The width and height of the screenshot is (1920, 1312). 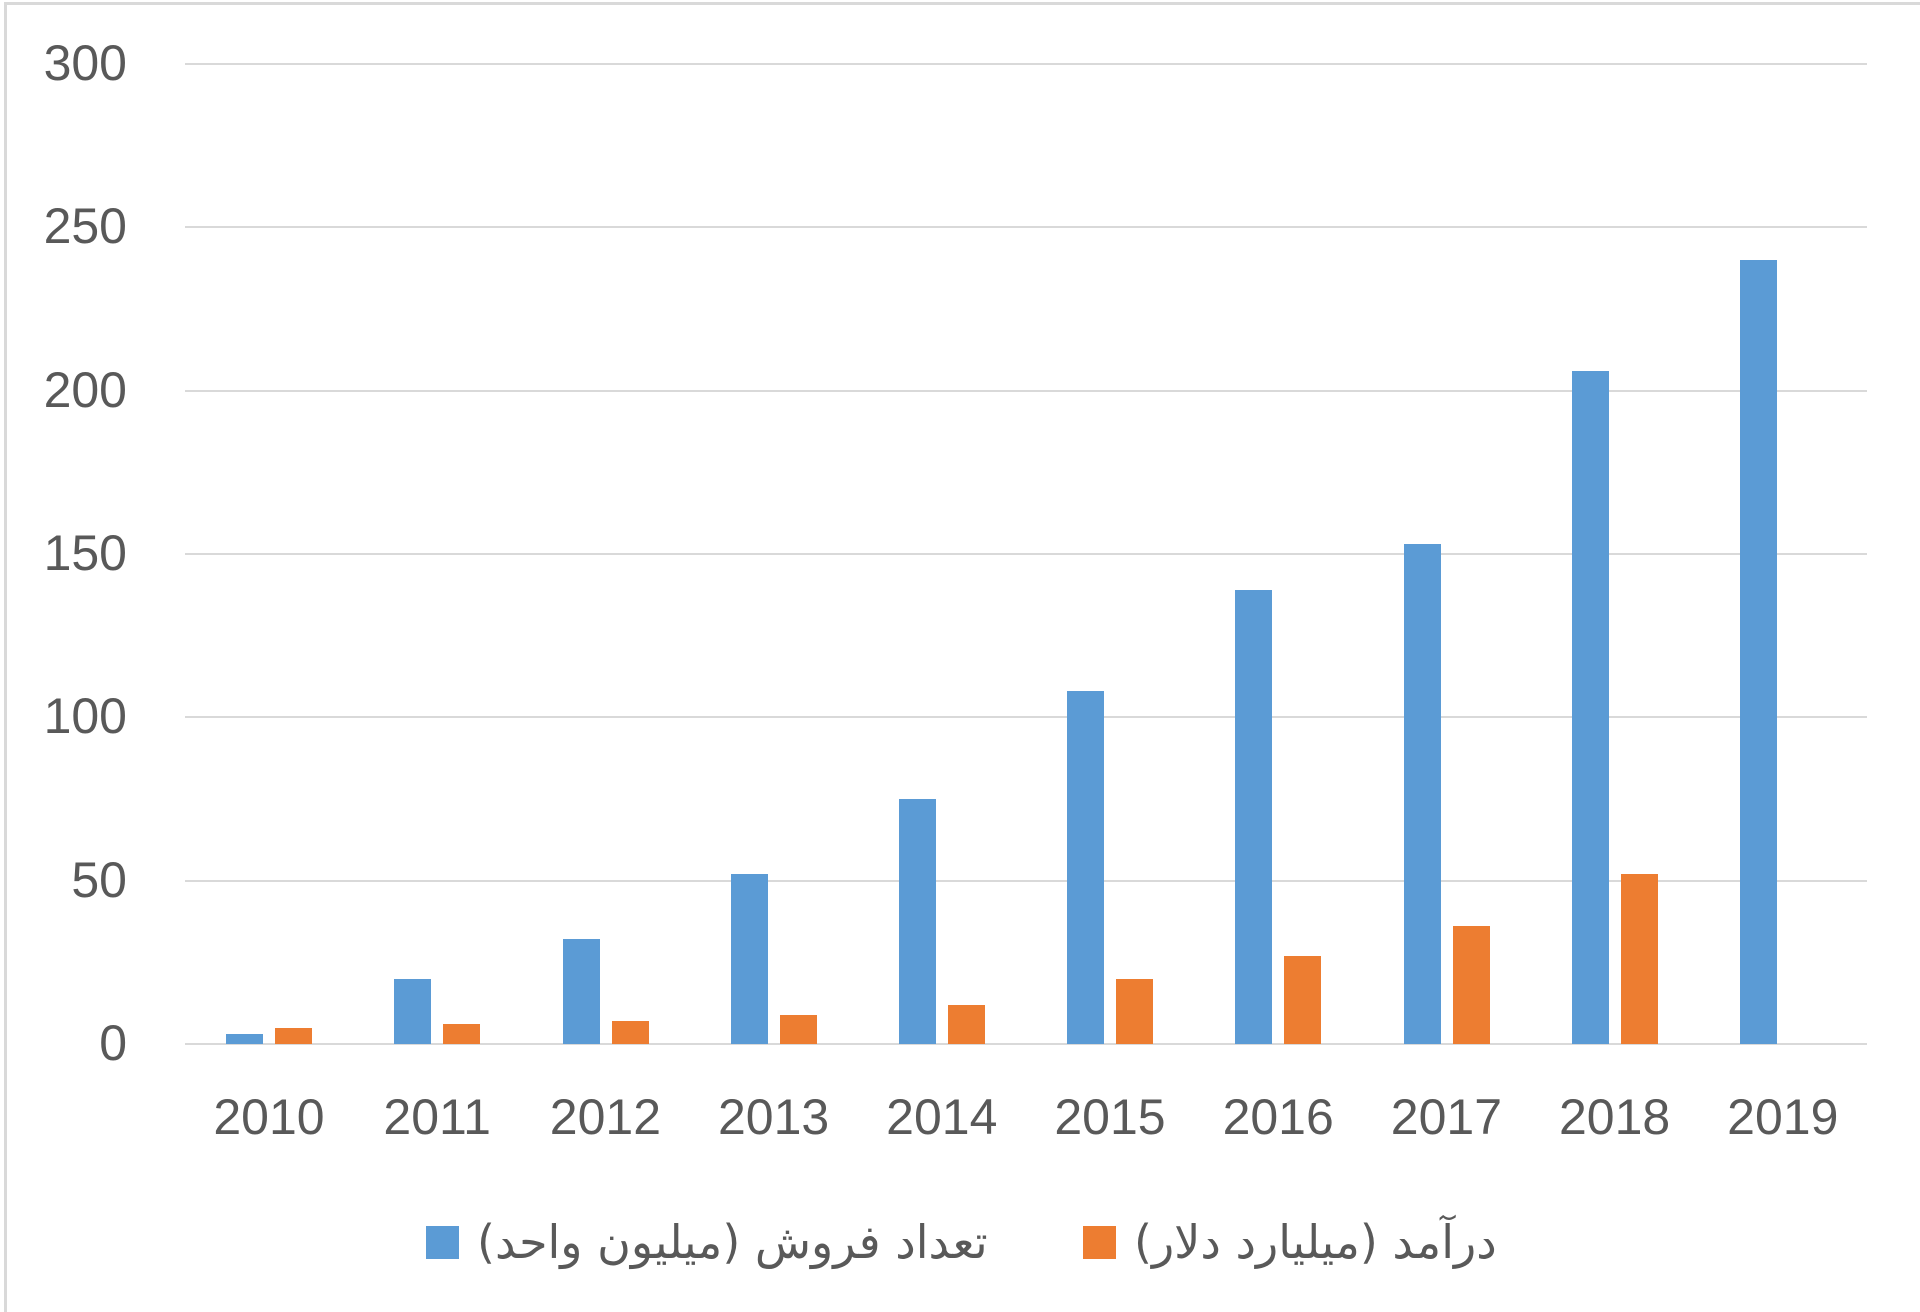 I want to click on bar-revenue-2016, so click(x=1303, y=999).